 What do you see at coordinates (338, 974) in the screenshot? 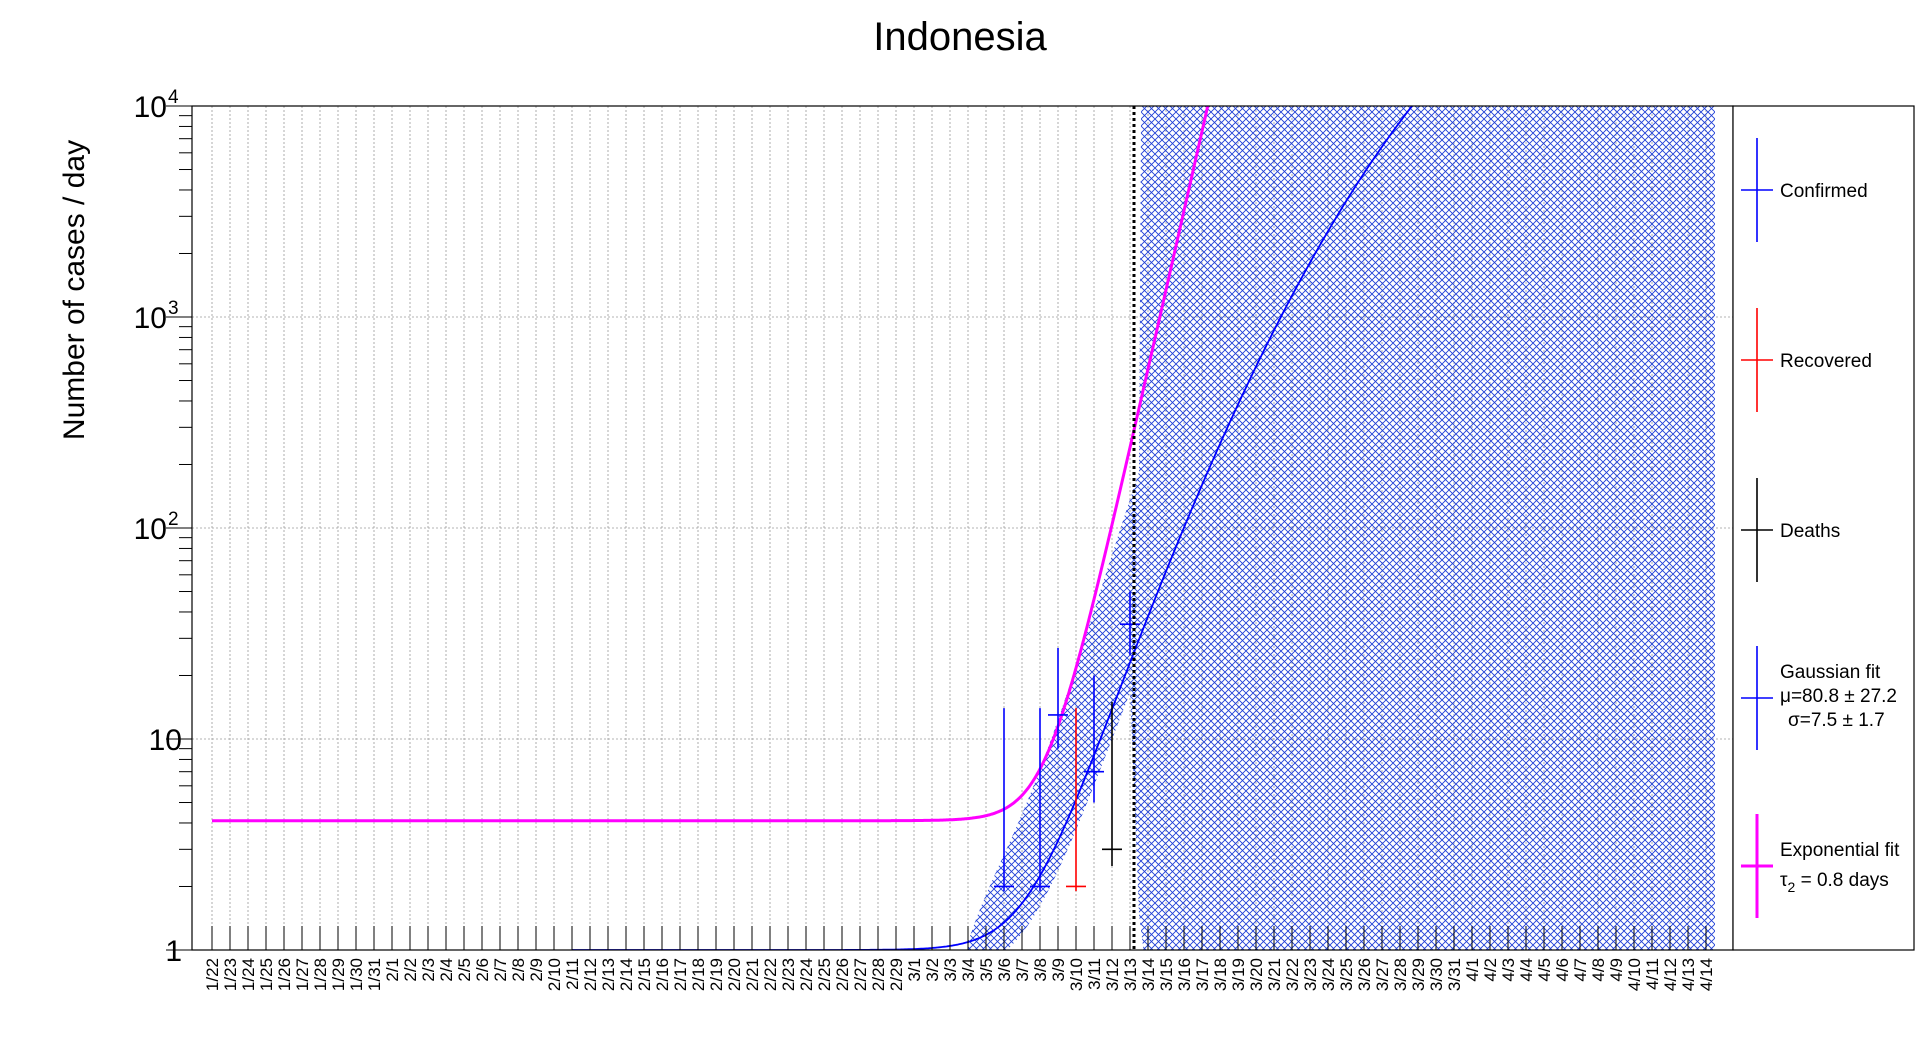
I see `x-tick-label: 1/29` at bounding box center [338, 974].